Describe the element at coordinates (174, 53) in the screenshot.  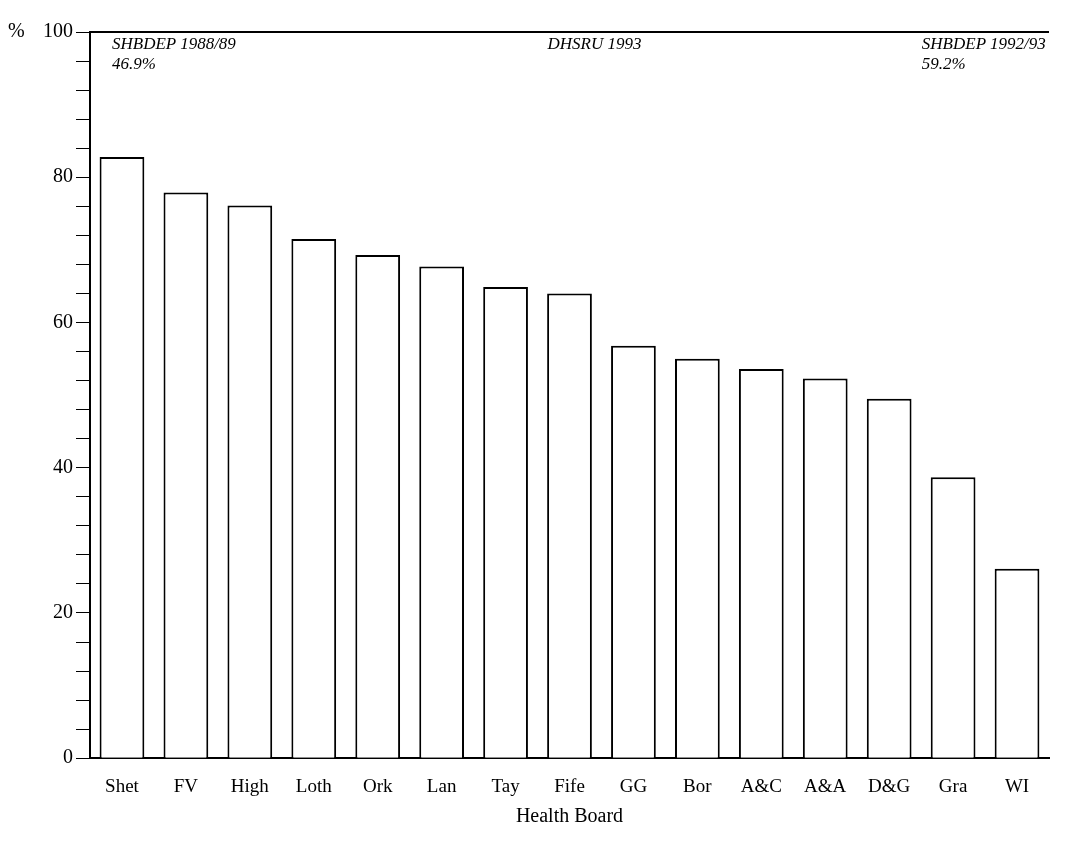
I see `annotation: SHBDEP 1988/89 46.9%` at that location.